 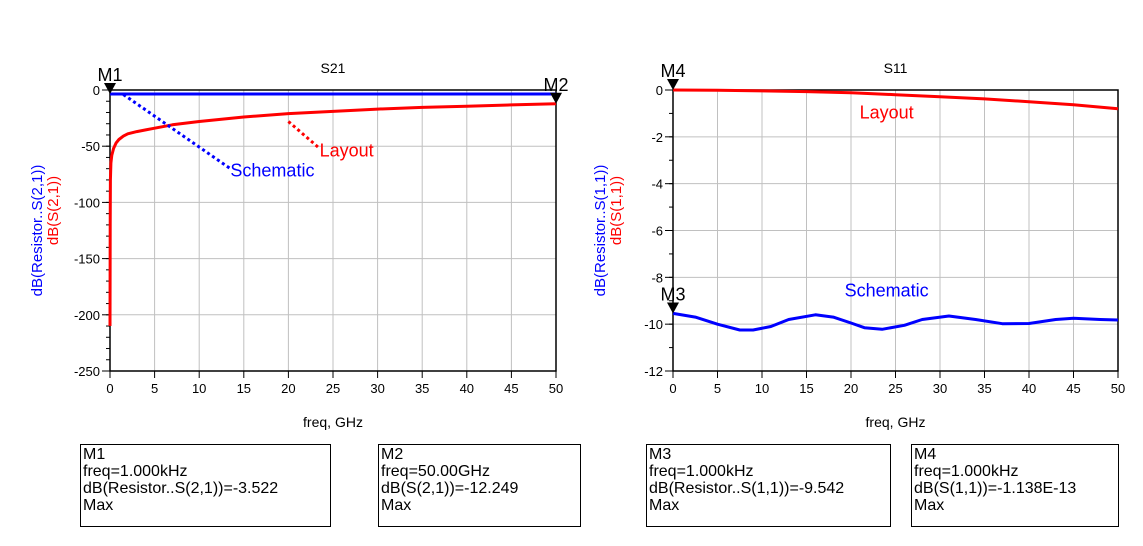 I want to click on y-tick-label: -50, so click(x=90, y=146).